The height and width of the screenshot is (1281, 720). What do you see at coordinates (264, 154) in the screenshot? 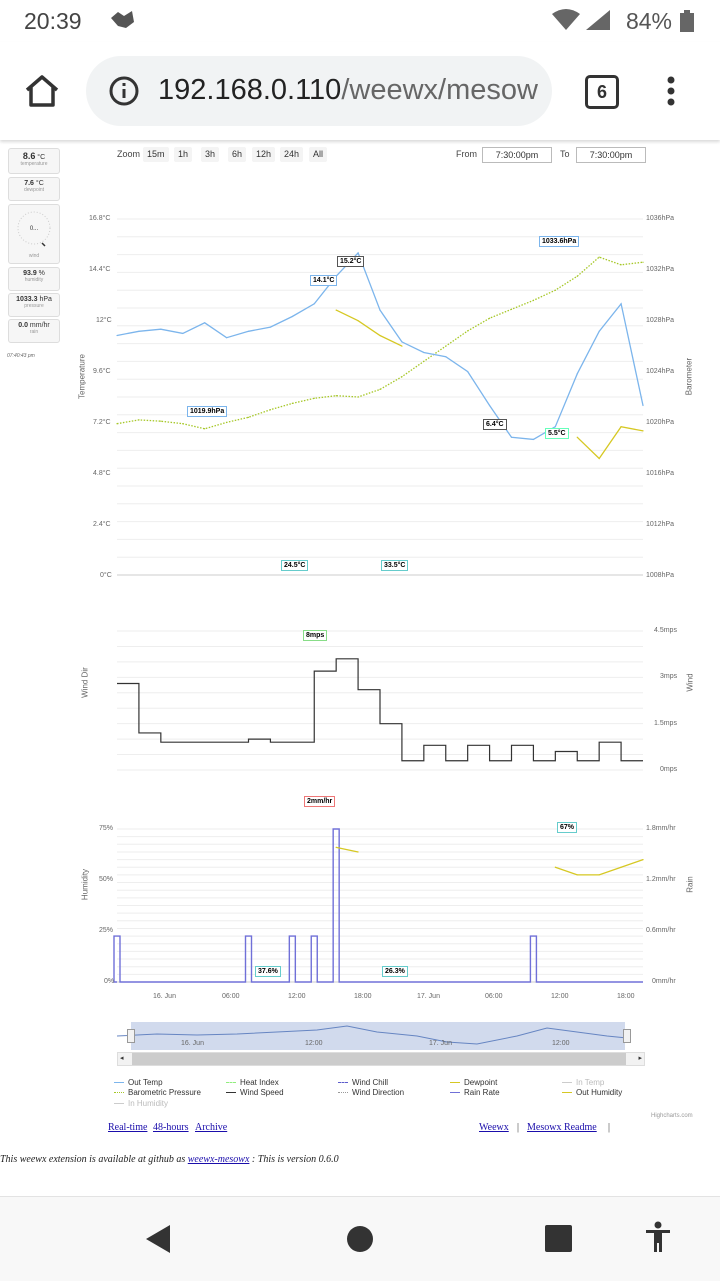
I see `zoom-12h-button: 12h` at bounding box center [264, 154].